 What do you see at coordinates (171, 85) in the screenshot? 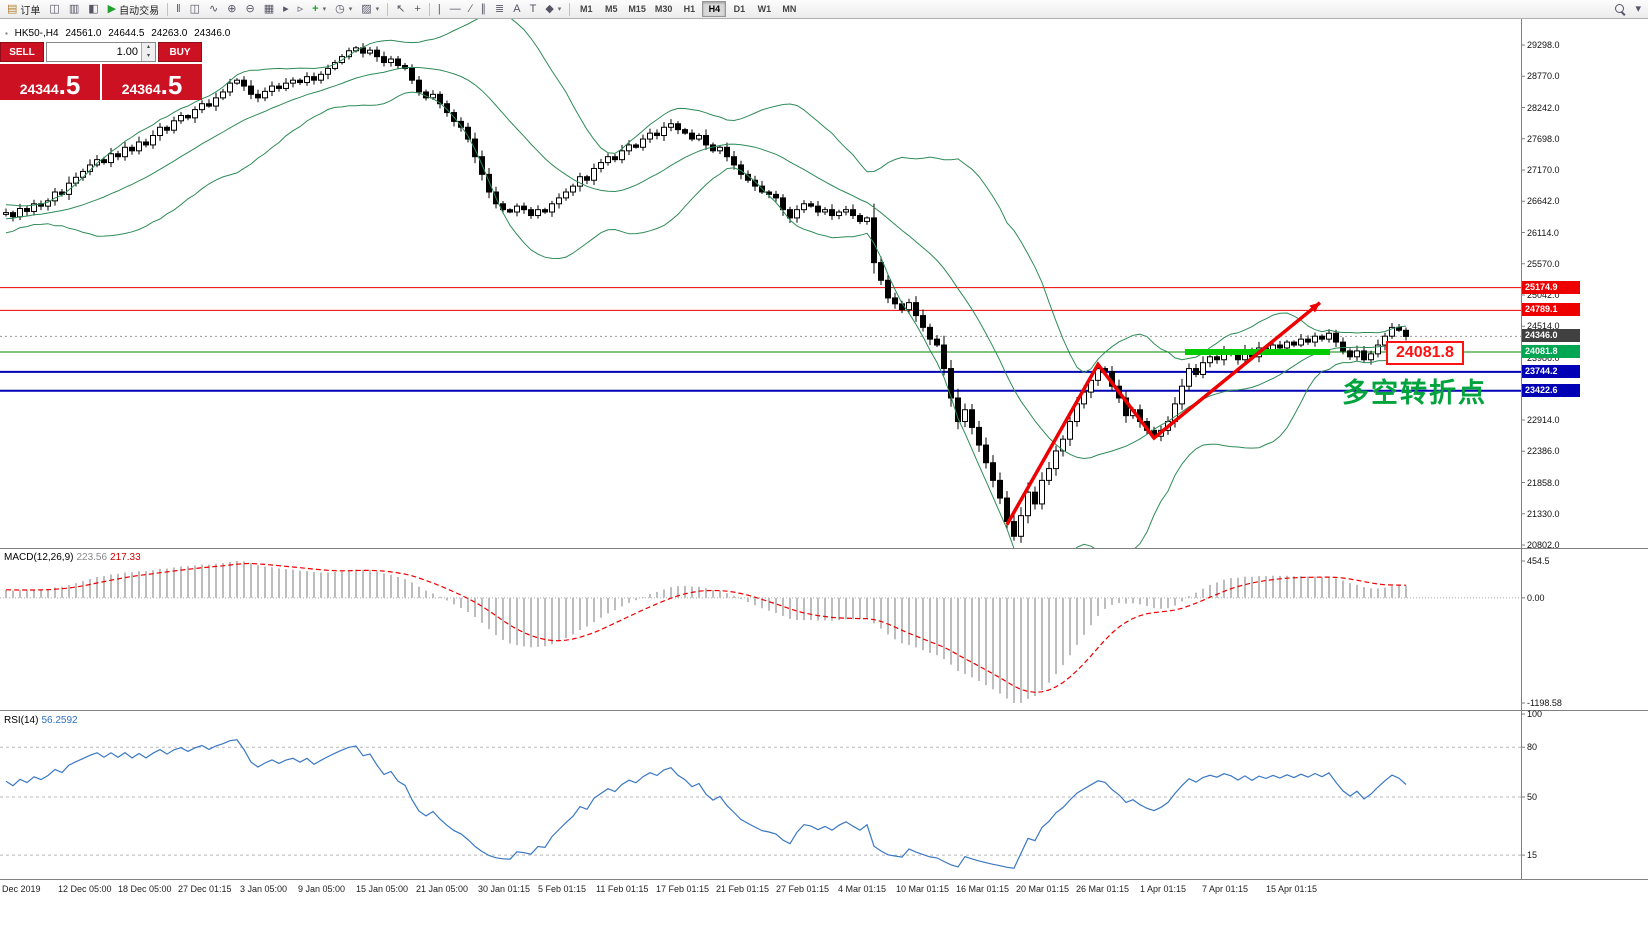
I see `buy-price-frac: .5` at bounding box center [171, 85].